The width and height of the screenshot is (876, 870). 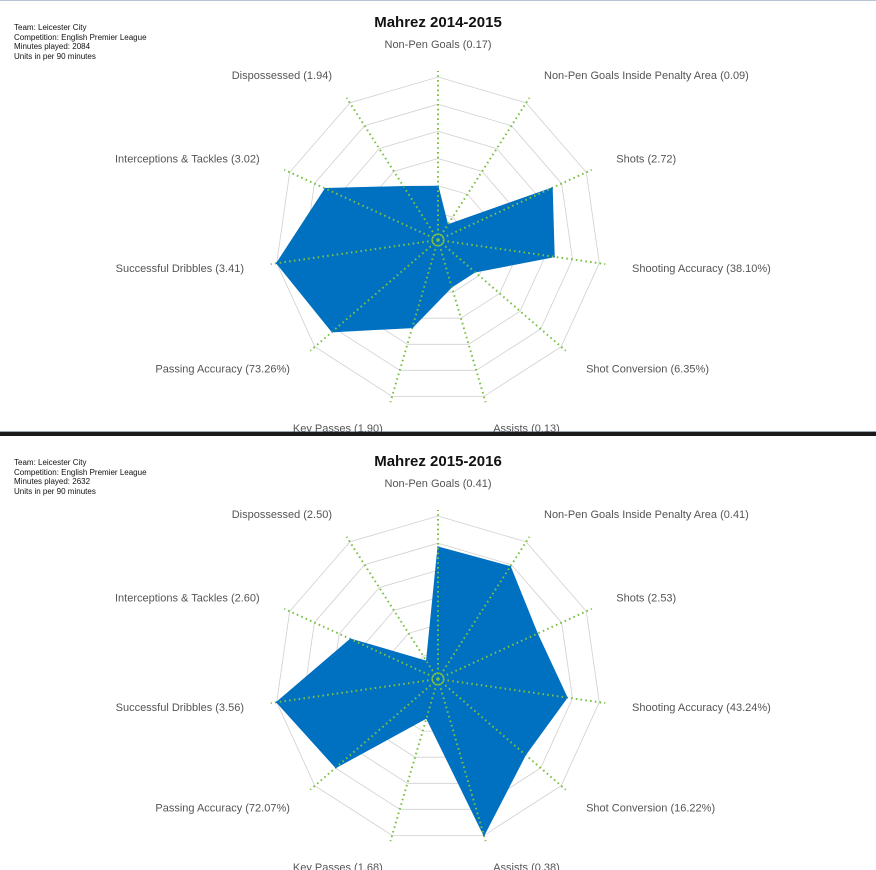 I want to click on data-area, so click(x=421, y=691).